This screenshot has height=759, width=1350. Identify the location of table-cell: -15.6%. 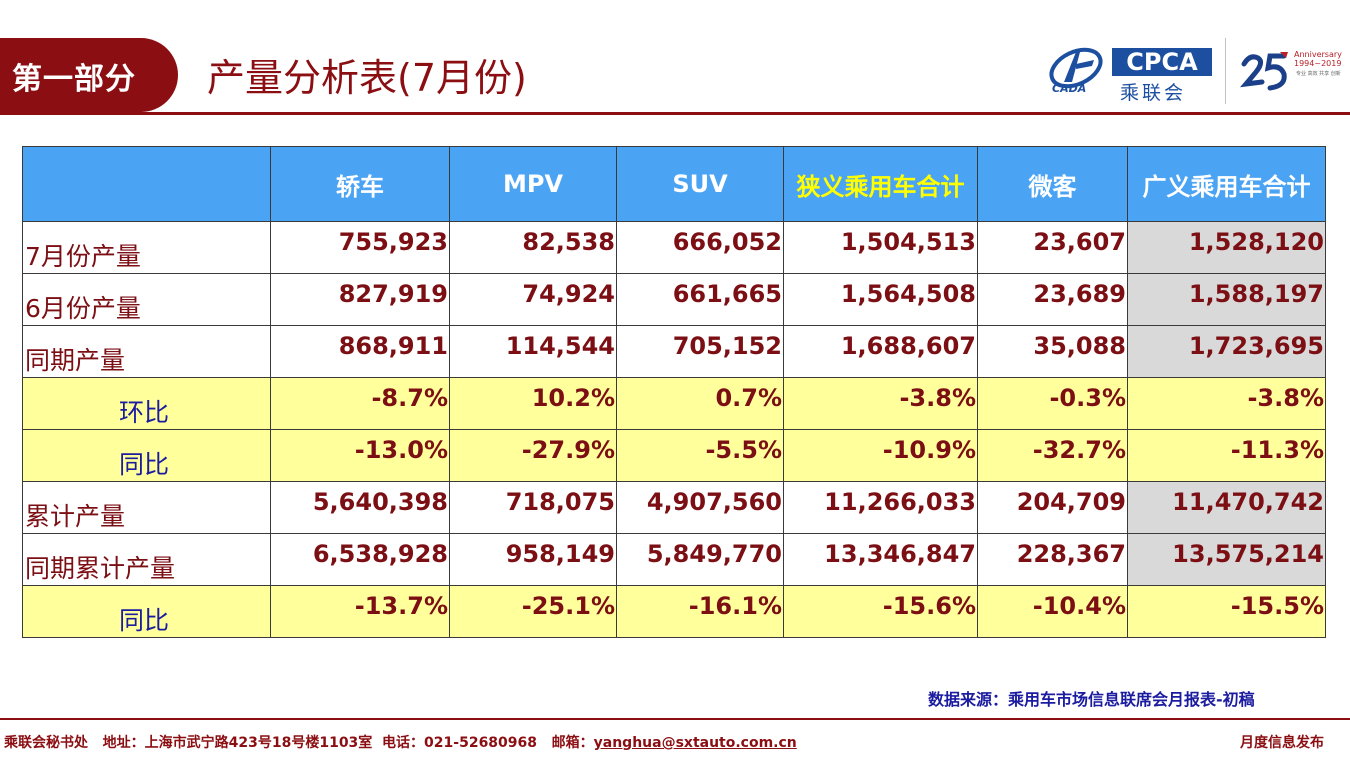
(880, 611).